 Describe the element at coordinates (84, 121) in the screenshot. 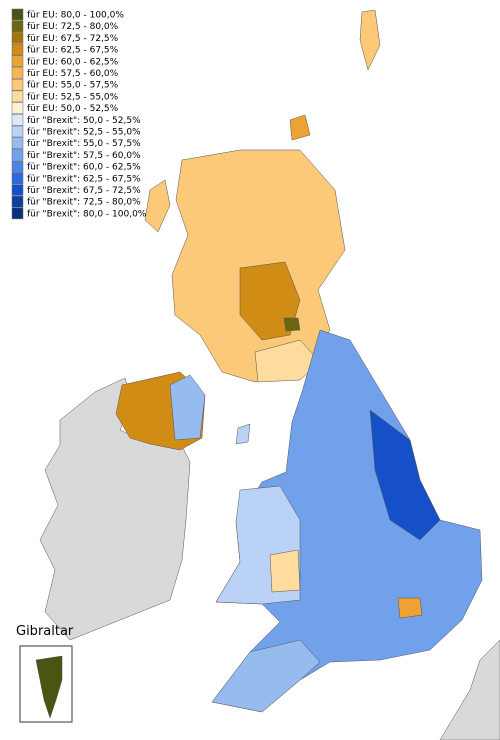

I see `legend-label: für "Brexit": 50,0 - 52,5%` at that location.